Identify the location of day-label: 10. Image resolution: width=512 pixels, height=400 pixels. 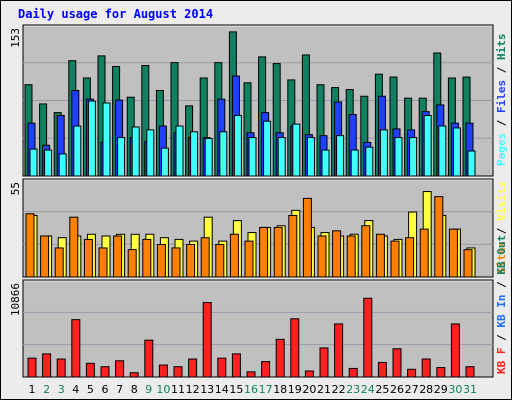
(163, 389).